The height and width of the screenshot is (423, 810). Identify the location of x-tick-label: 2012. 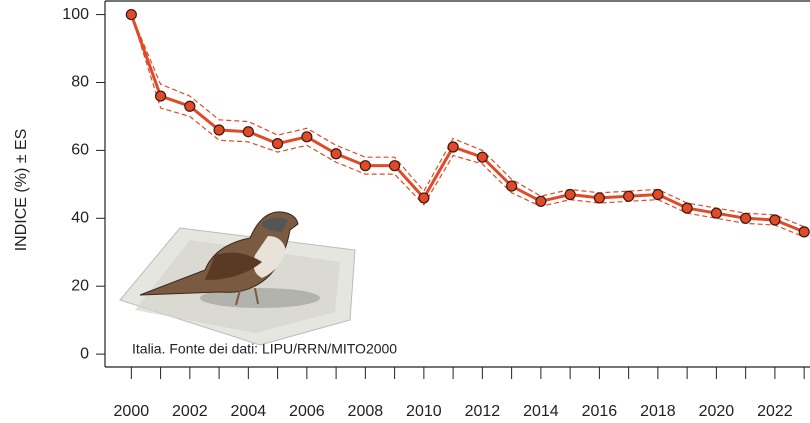
(483, 411).